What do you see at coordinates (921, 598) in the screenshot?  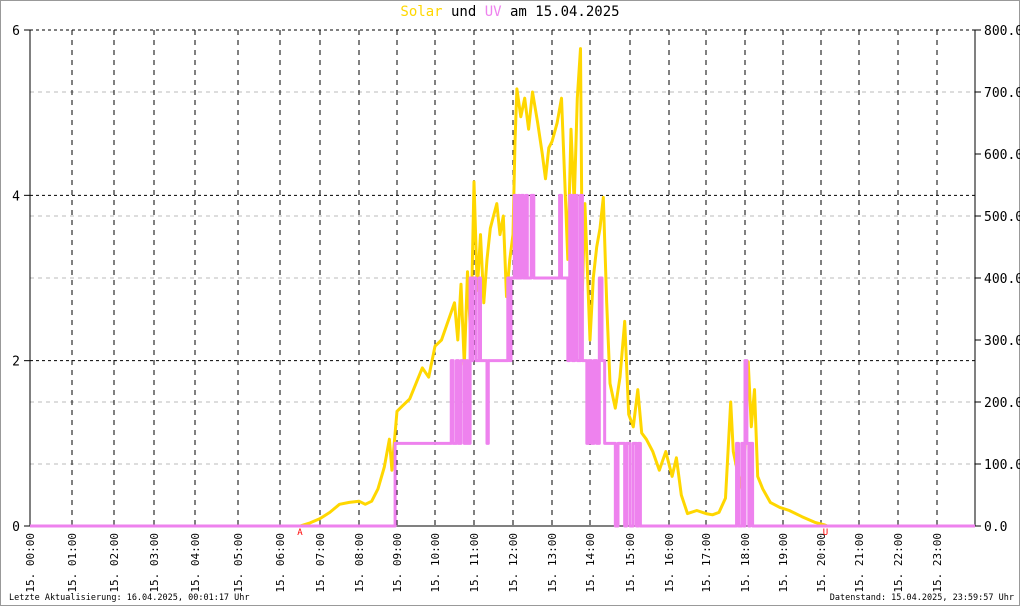 I see `data-status-text: Datenstand: 15.04.2025, 23:59:57 Uhr` at bounding box center [921, 598].